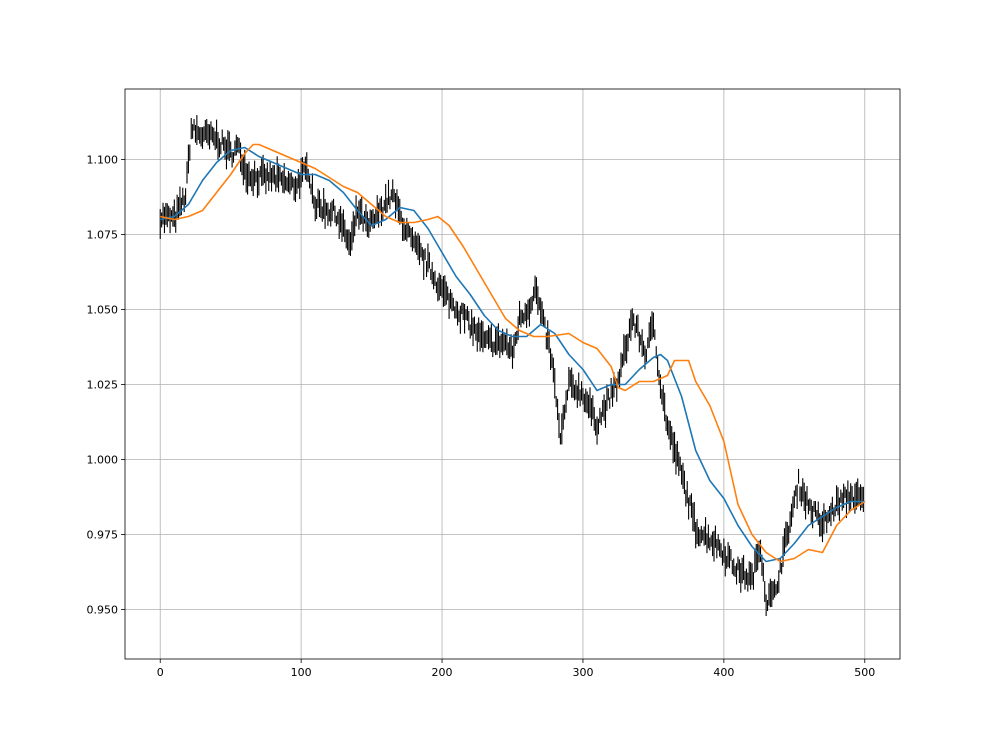 Image resolution: width=1000 pixels, height=739 pixels. Describe the element at coordinates (301, 672) in the screenshot. I see `x-tick-label: 100` at that location.